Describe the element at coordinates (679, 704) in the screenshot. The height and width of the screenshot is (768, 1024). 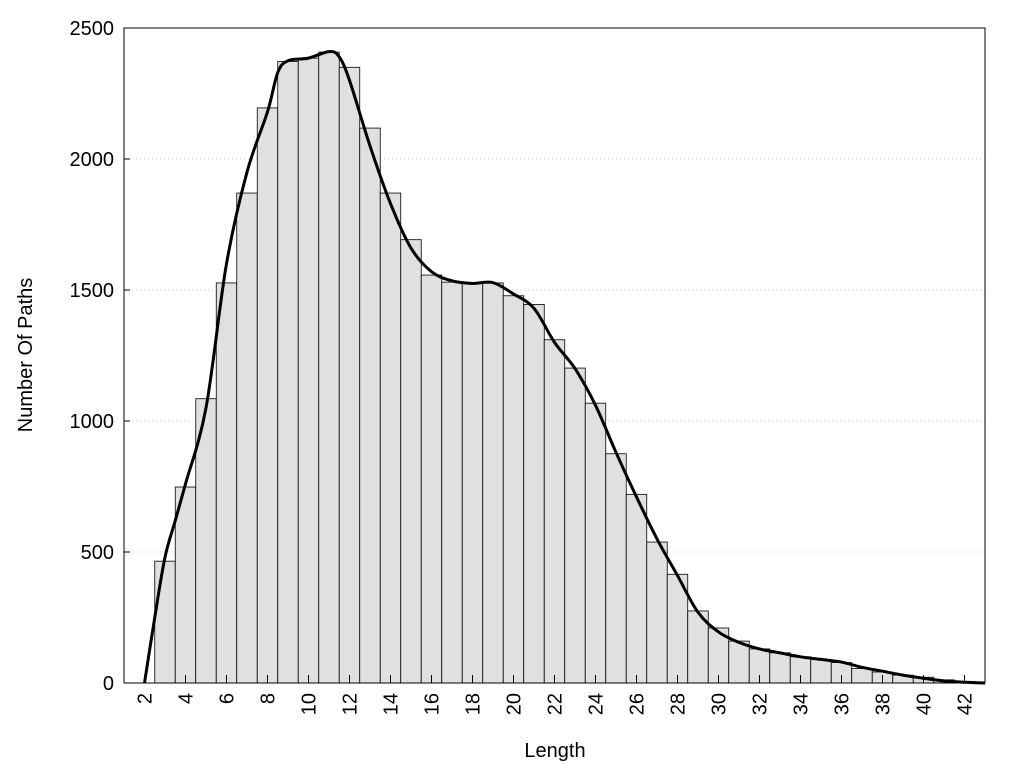
I see `x-tick-label: 28` at that location.